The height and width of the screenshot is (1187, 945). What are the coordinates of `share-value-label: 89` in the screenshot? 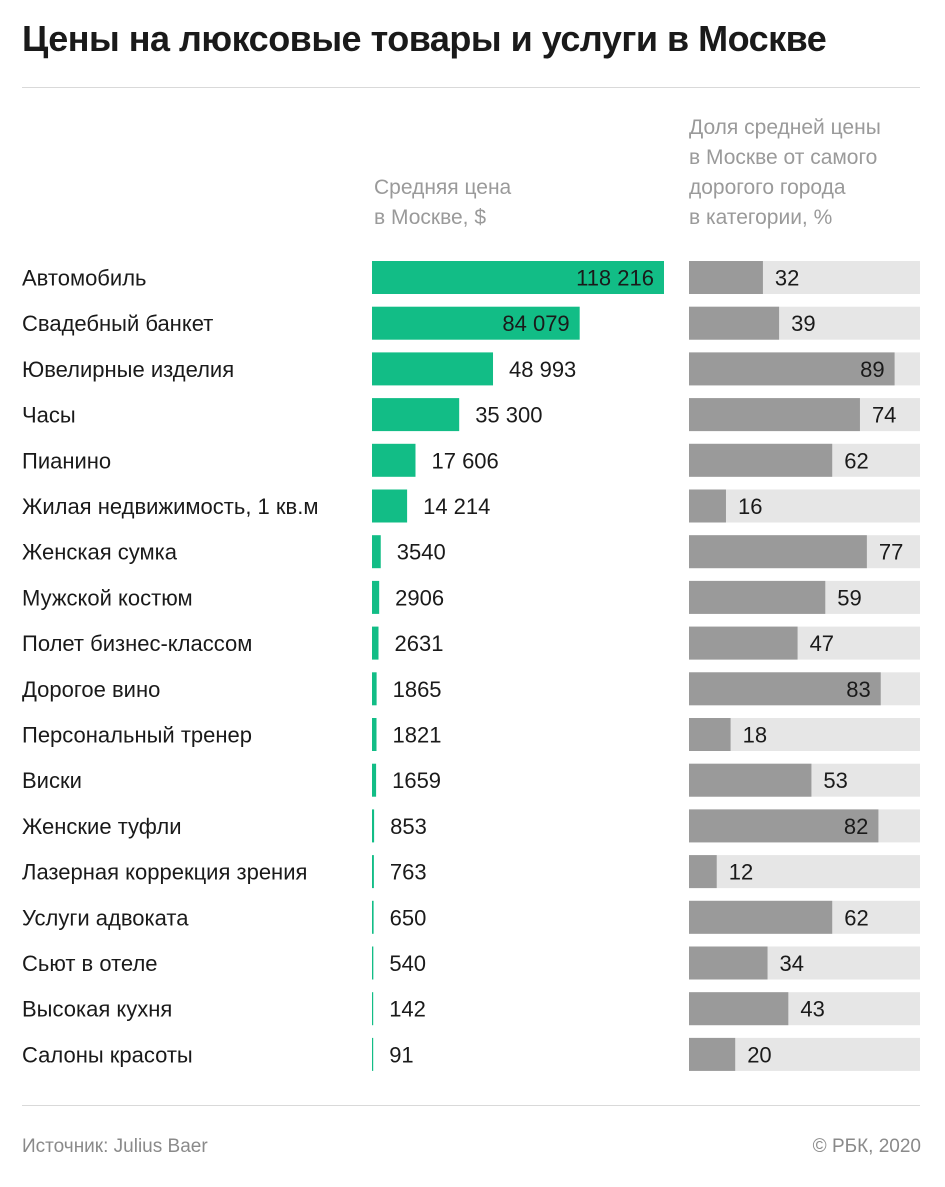 It's located at (872, 369).